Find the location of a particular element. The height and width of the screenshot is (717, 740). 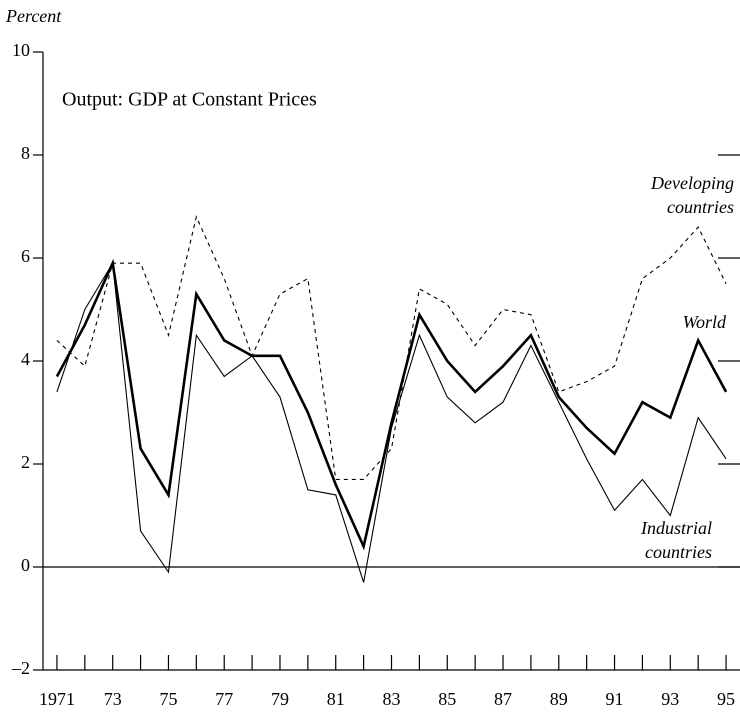

legend-world: World is located at coordinates (704, 322).